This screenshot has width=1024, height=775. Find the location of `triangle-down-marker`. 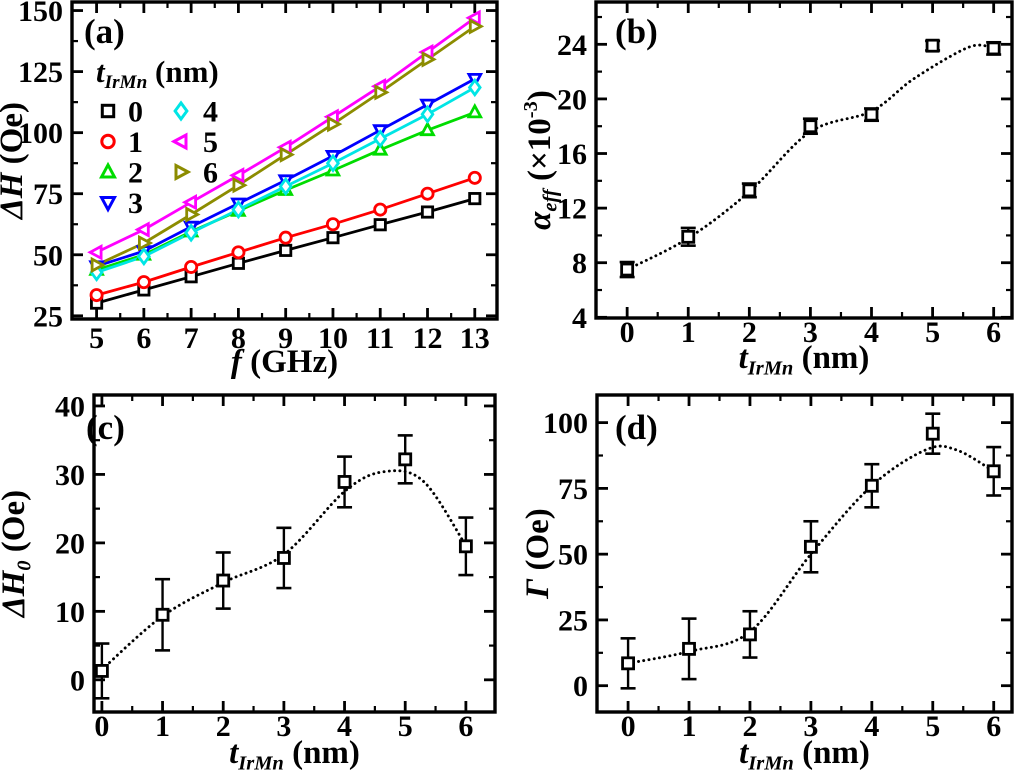

triangle-down-marker is located at coordinates (108, 204).